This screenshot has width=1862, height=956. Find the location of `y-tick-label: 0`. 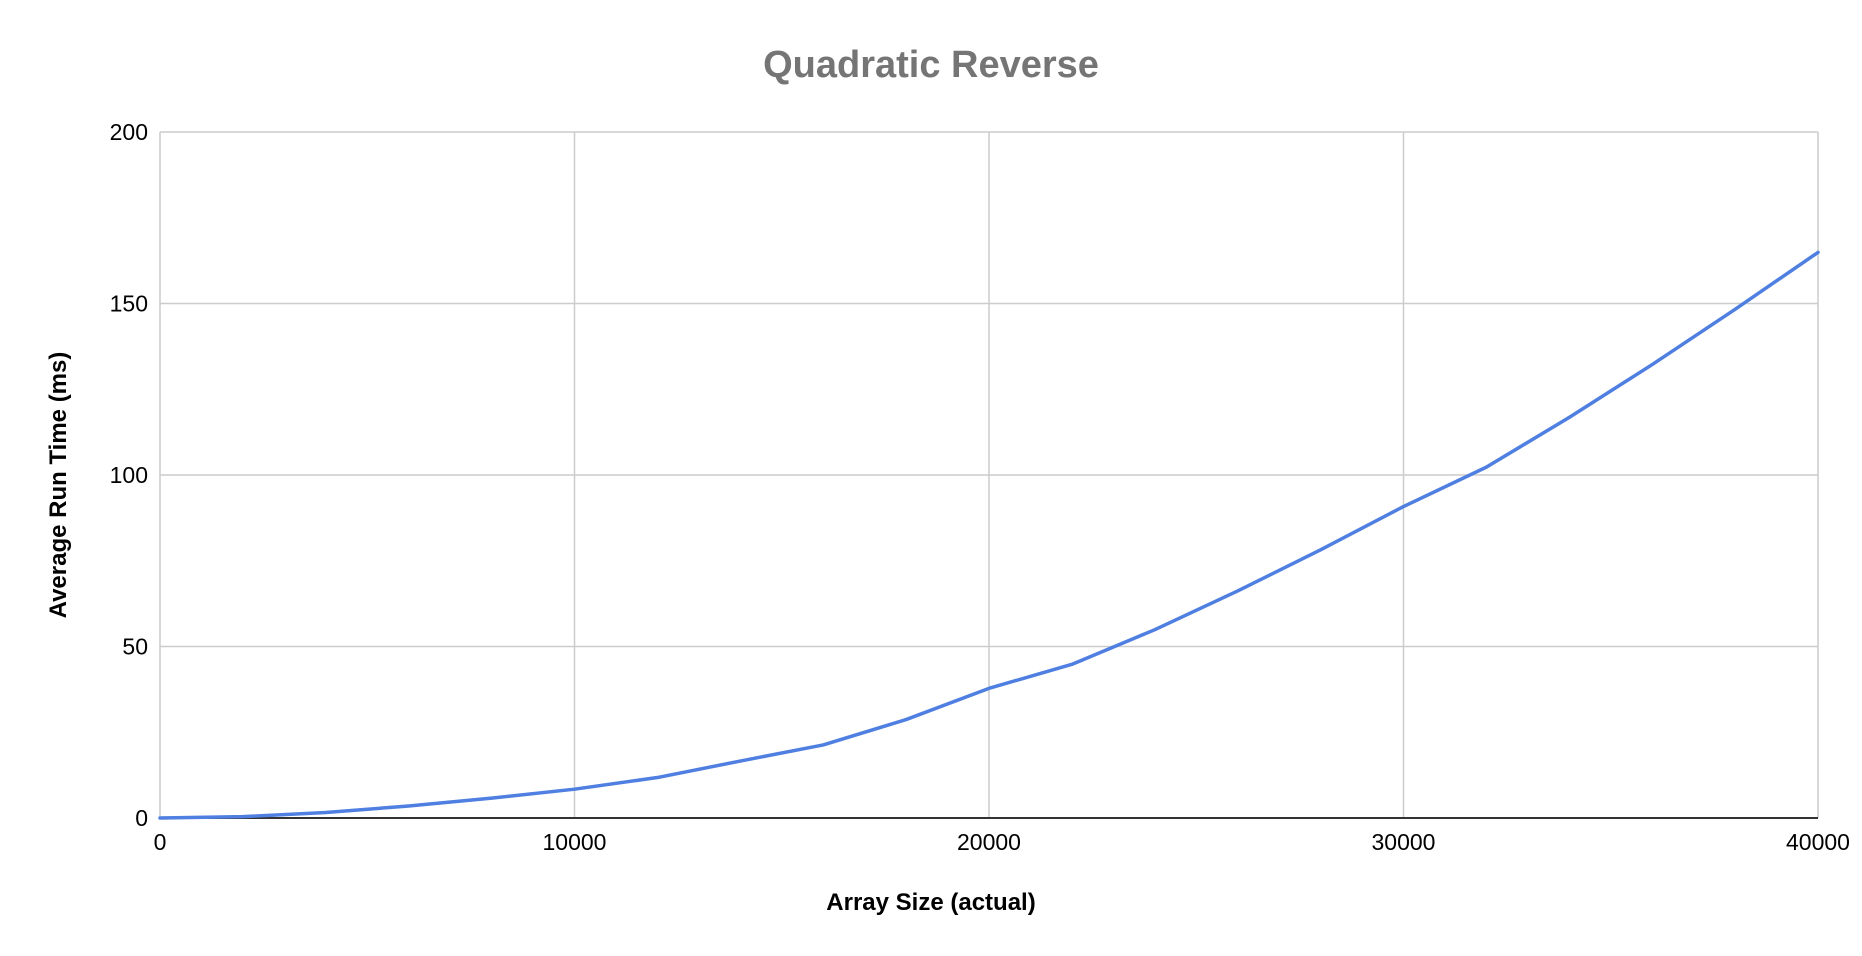

y-tick-label: 0 is located at coordinates (141, 818).